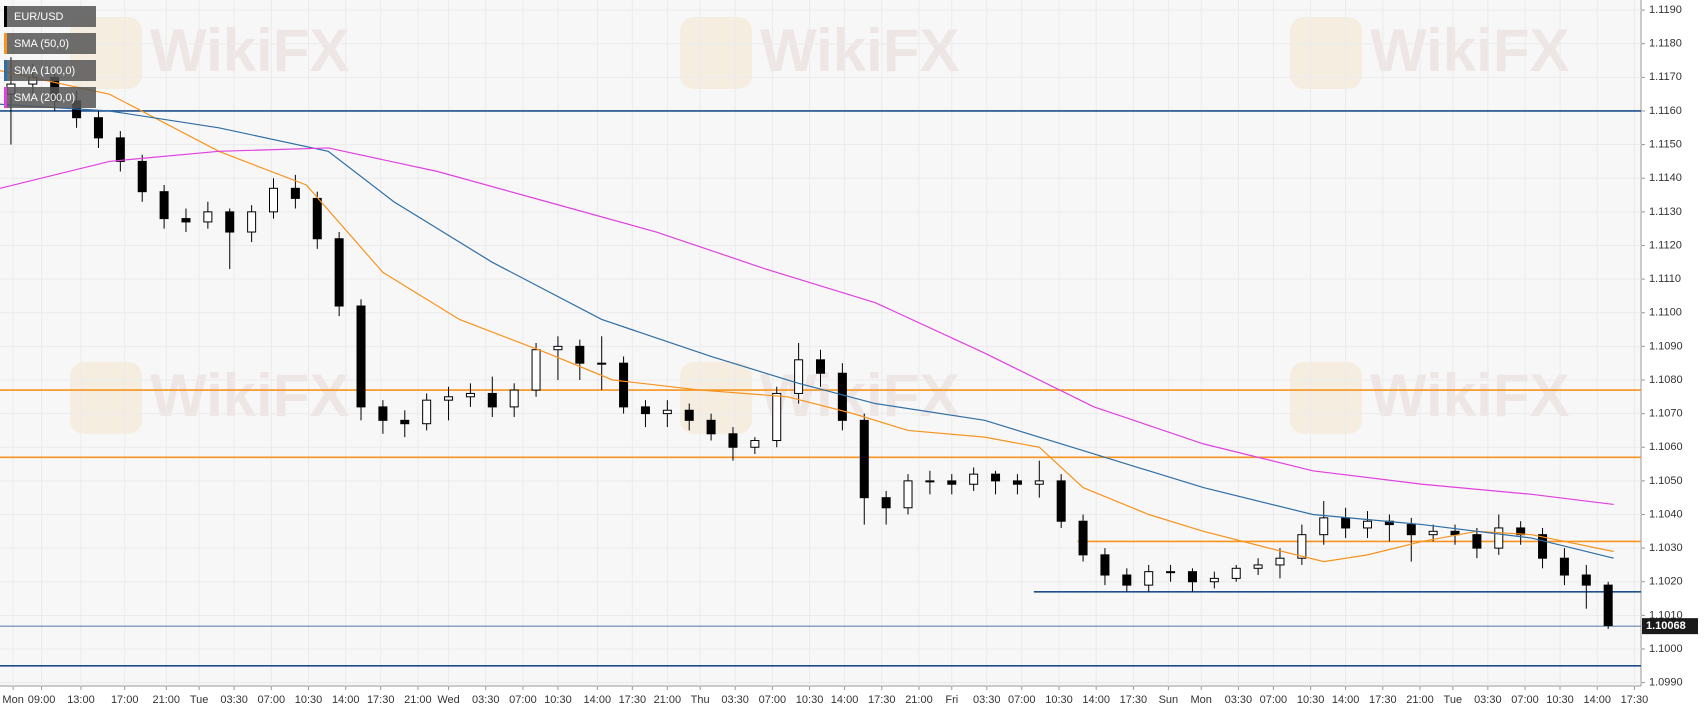 The image size is (1707, 712). I want to click on y-tick-label: 1.1140, so click(1665, 178).